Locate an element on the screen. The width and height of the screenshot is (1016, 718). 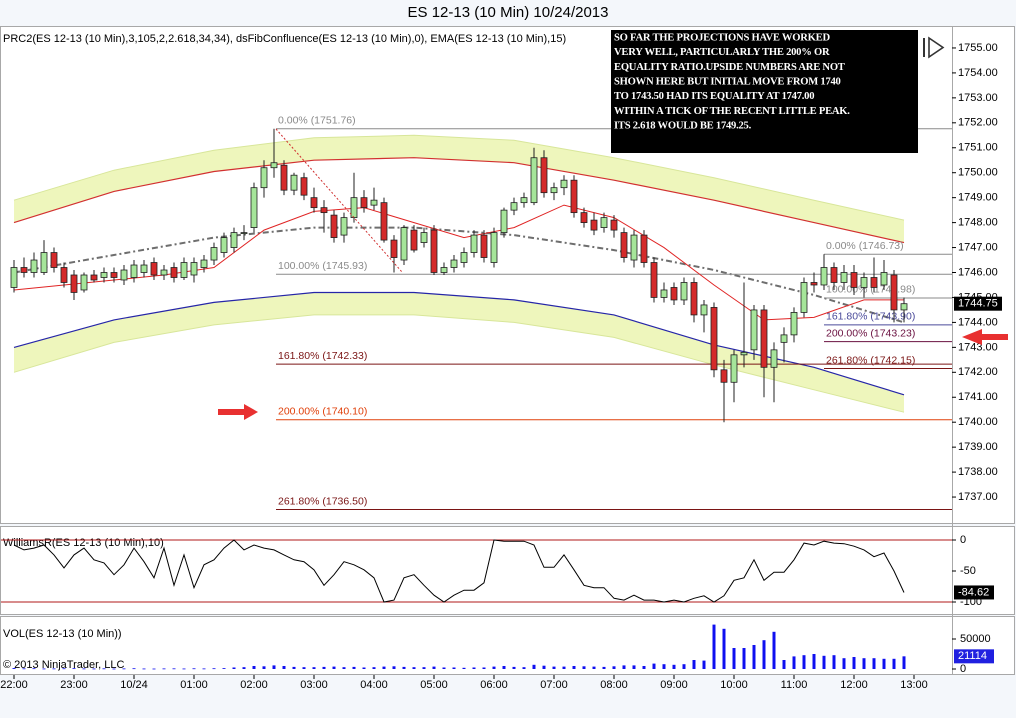
annotation-line: SHOWN HERE BUT INITIAL MOVE FROM 1740 is located at coordinates (727, 82).